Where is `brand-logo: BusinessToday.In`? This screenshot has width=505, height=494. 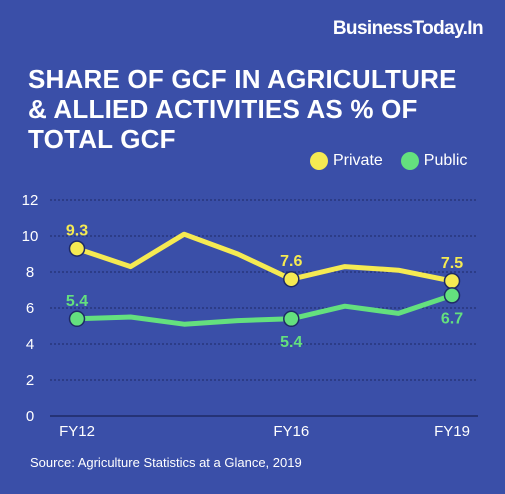 brand-logo: BusinessToday.In is located at coordinates (408, 28).